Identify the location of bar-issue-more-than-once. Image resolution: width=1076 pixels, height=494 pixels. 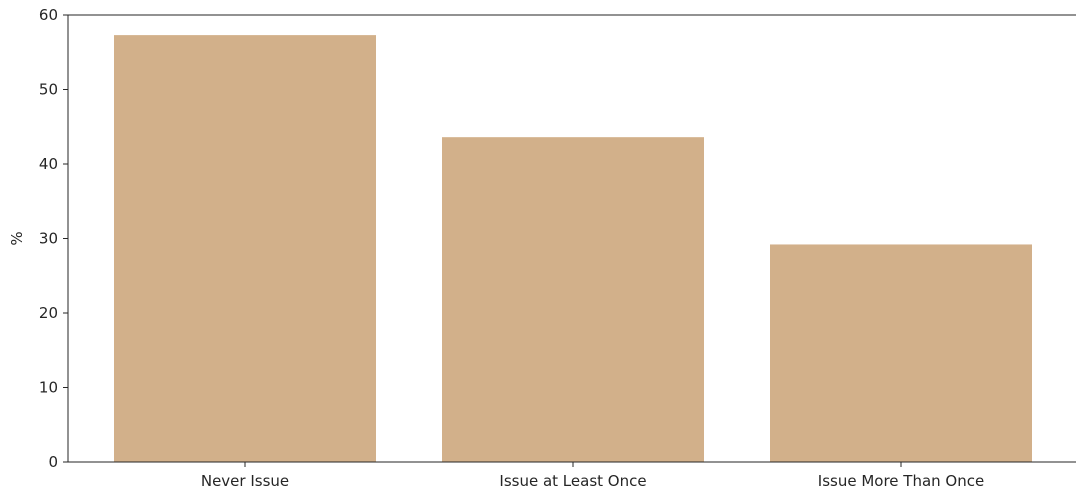
(901, 353).